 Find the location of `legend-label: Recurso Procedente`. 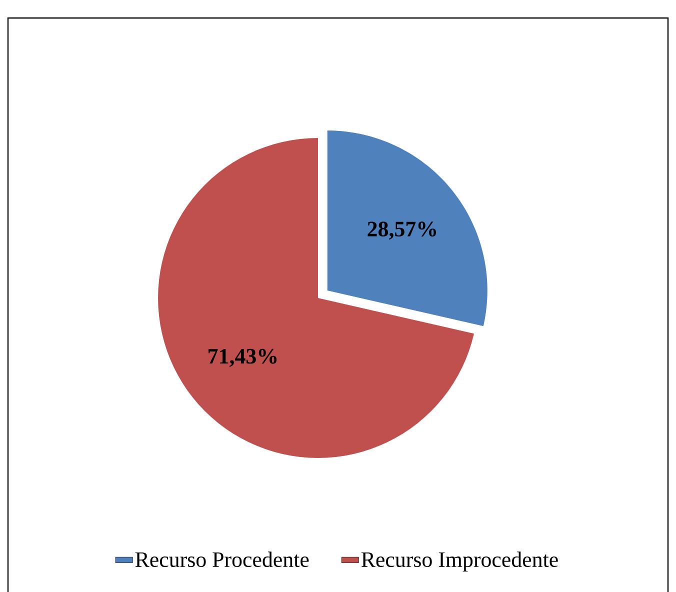

legend-label: Recurso Procedente is located at coordinates (222, 560).